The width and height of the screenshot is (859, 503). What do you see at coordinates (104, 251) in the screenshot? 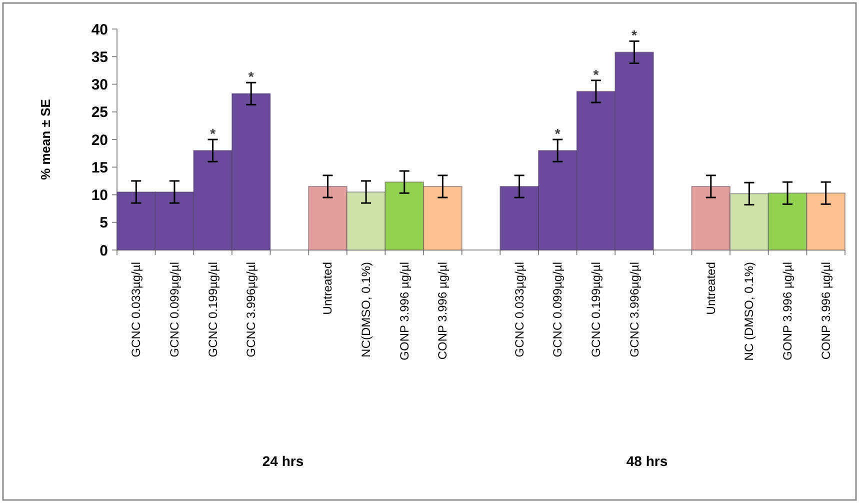
I see `y-tick-label: 0` at bounding box center [104, 251].